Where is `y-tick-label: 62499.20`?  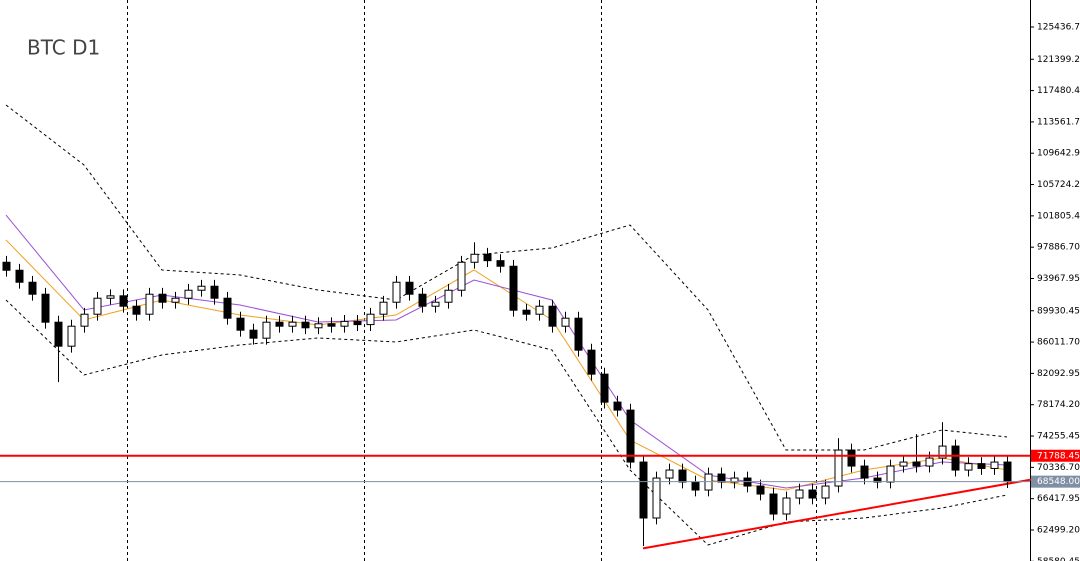 y-tick-label: 62499.20 is located at coordinates (1058, 530).